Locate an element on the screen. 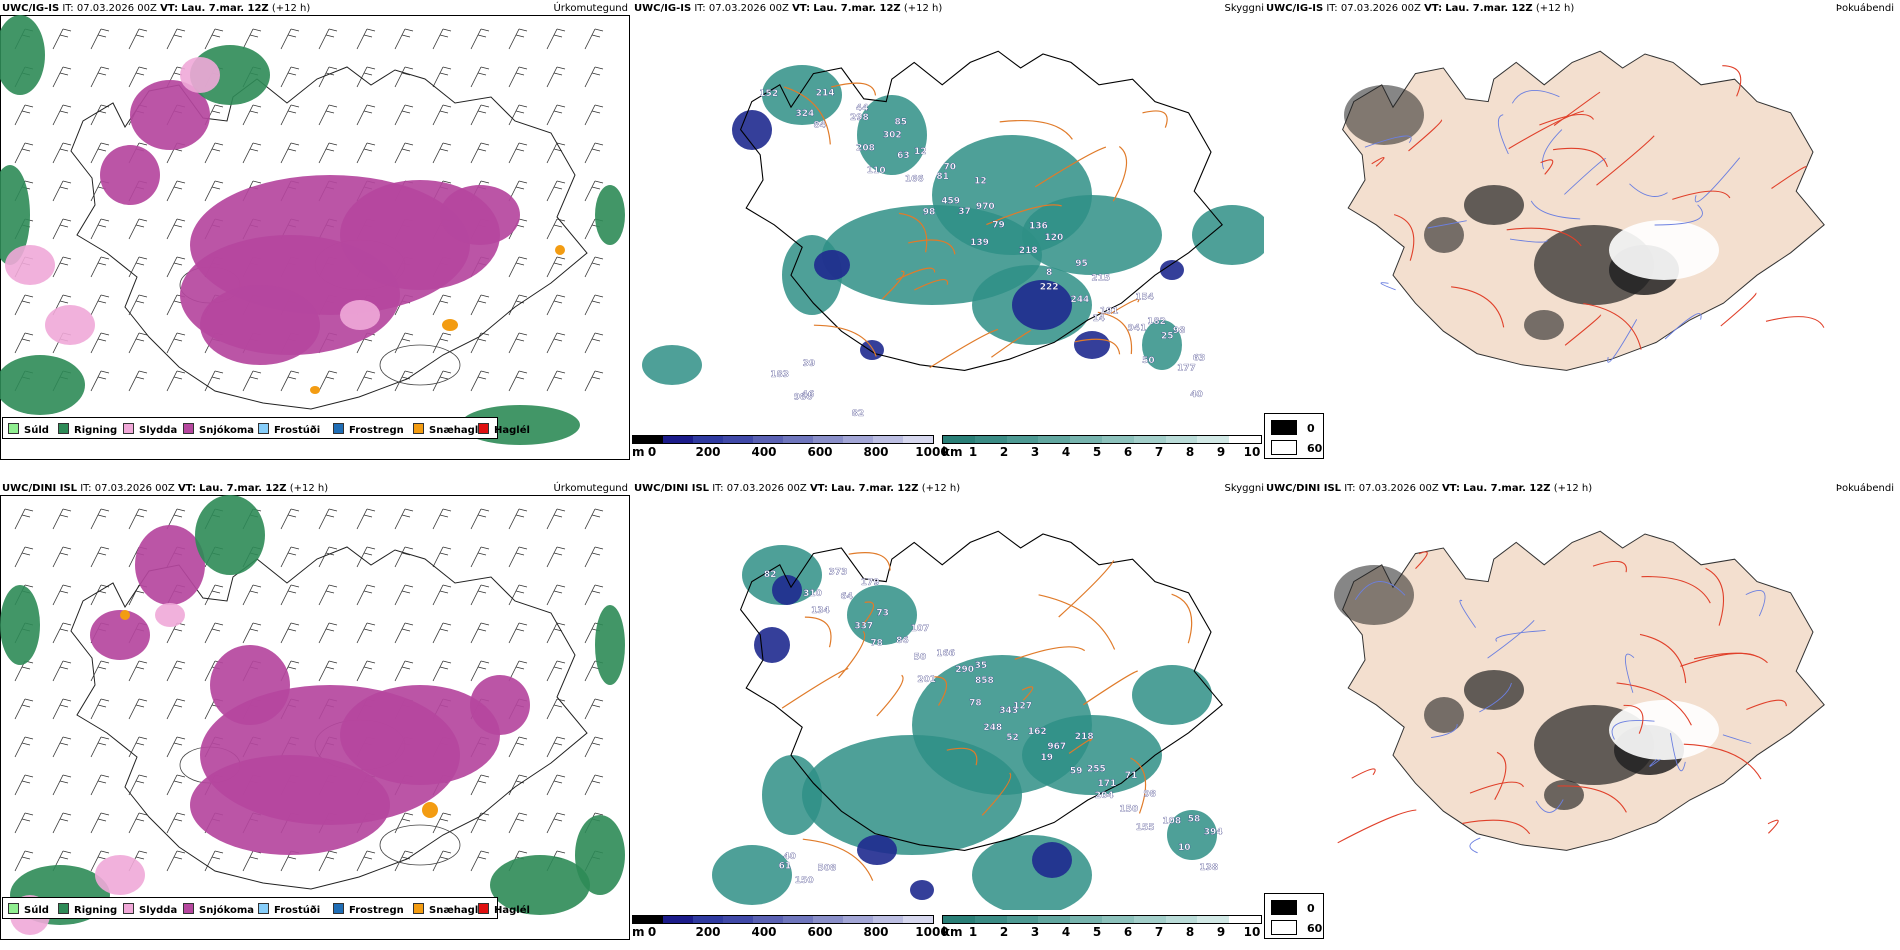  white-swatch is located at coordinates (1284, 927).